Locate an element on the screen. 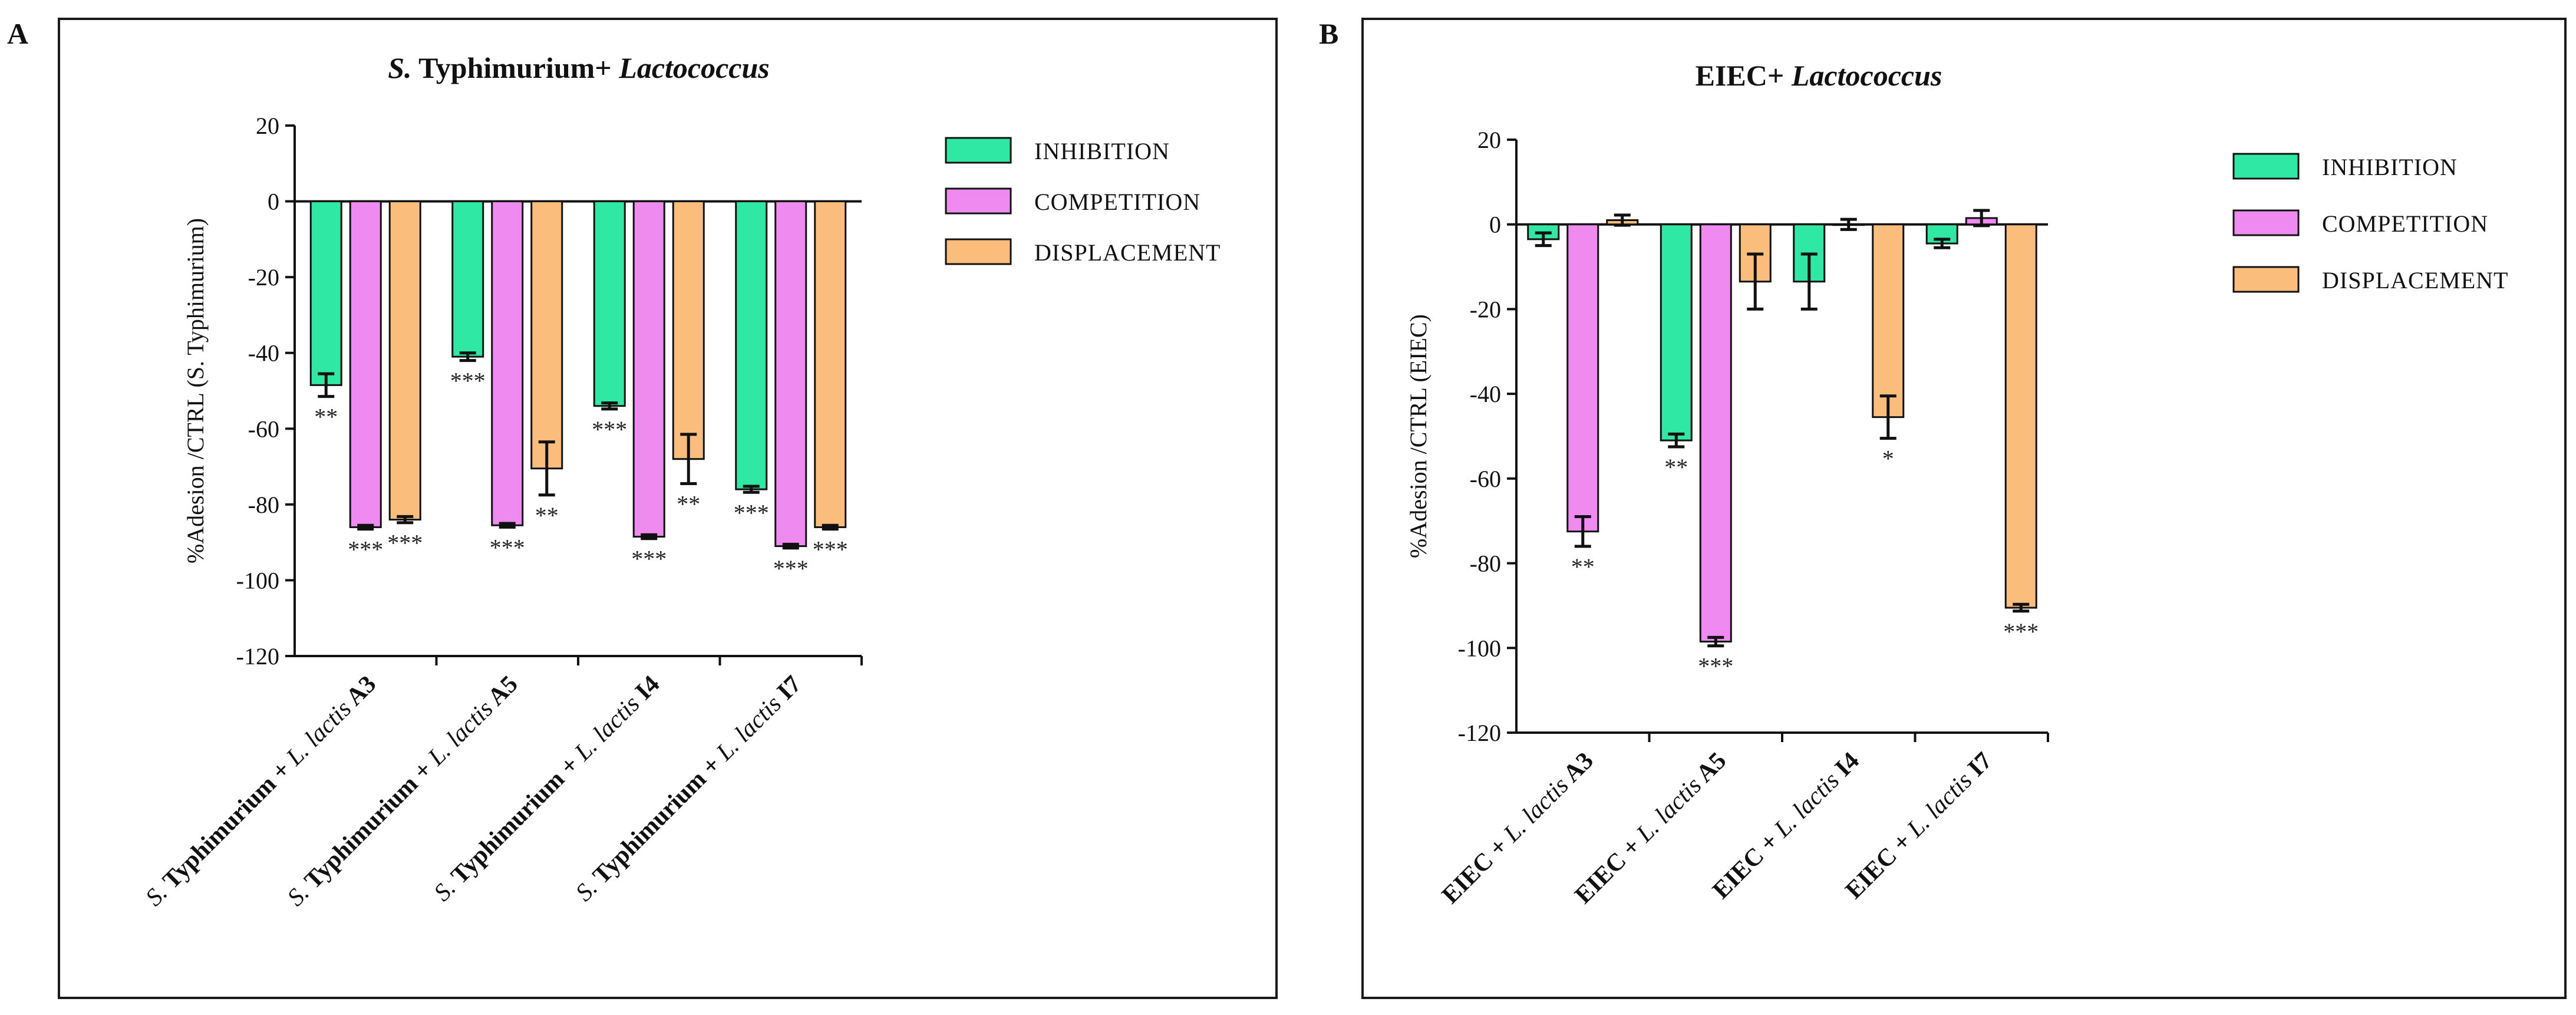  chartB-bar-inhibition is located at coordinates (1677, 332).